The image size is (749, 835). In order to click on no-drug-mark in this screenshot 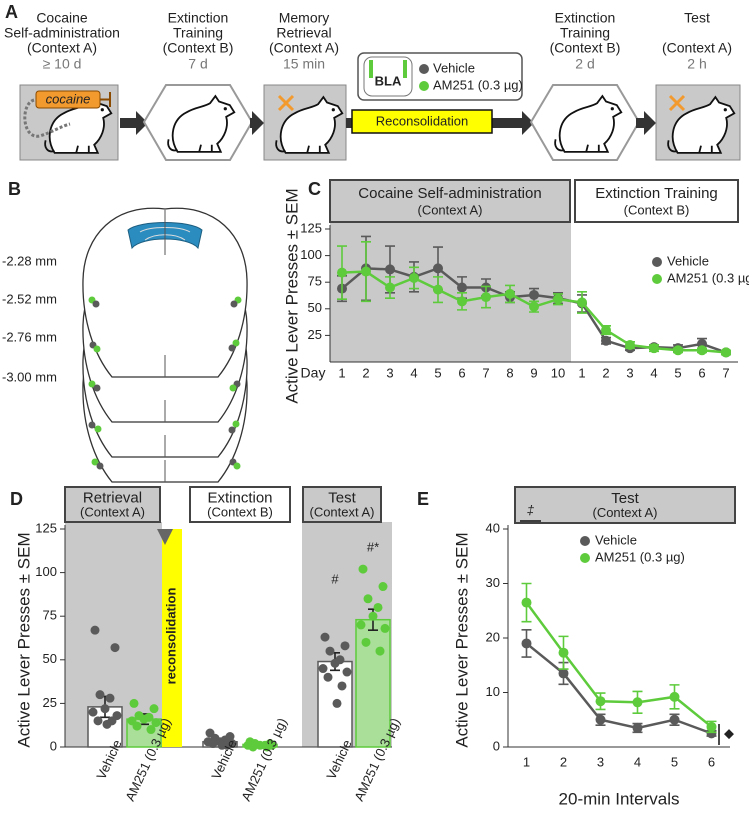, I will do `click(677, 103)`.